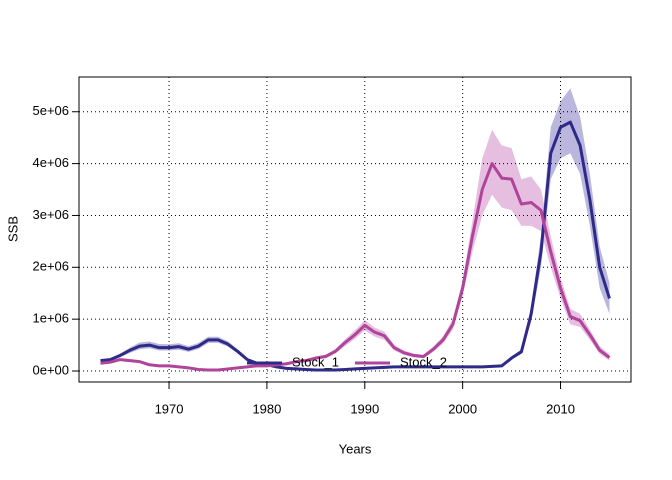  I want to click on legend-label: Stock_1, so click(315, 361).